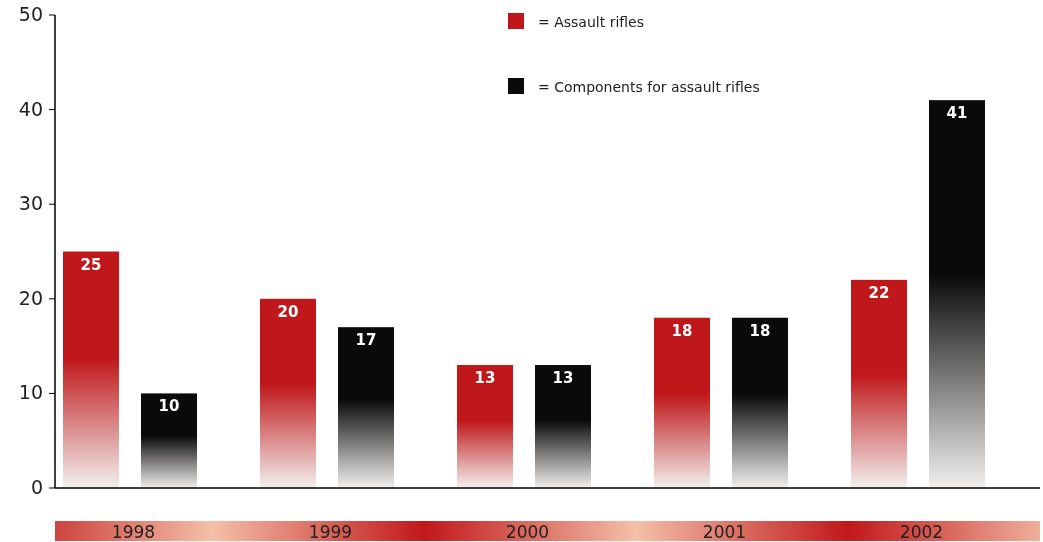 The height and width of the screenshot is (542, 1043). I want to click on x-tick-label: 2002, so click(921, 532).